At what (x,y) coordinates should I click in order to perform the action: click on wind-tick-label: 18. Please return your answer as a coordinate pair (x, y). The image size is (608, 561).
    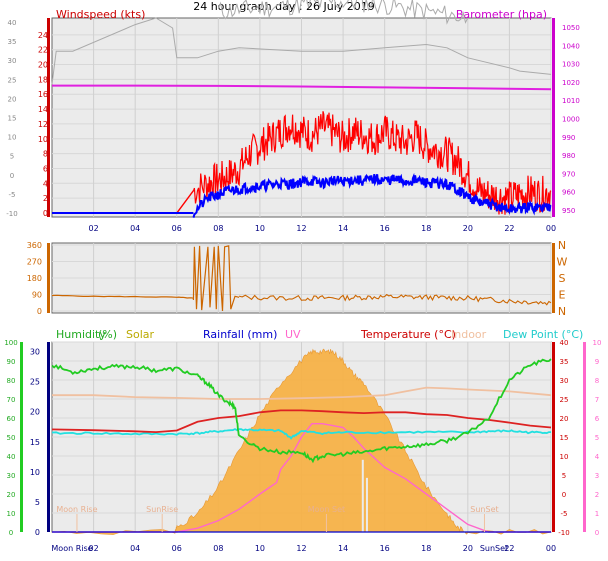
    Looking at the image, I should click on (43, 79).